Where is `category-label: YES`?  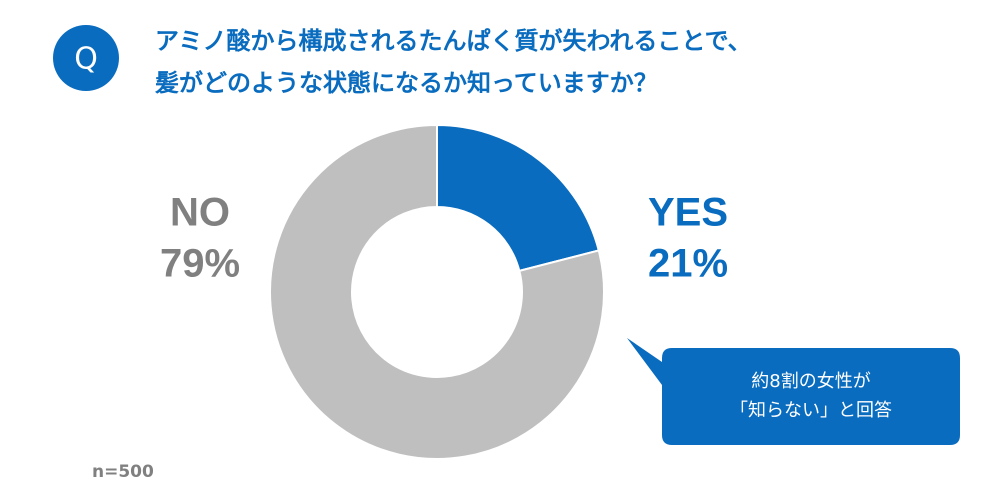 category-label: YES is located at coordinates (688, 213).